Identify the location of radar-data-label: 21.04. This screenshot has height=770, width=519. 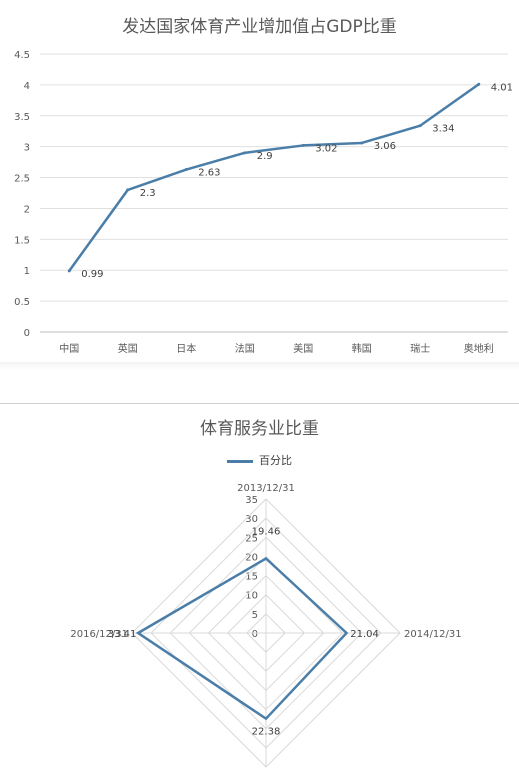
(364, 634).